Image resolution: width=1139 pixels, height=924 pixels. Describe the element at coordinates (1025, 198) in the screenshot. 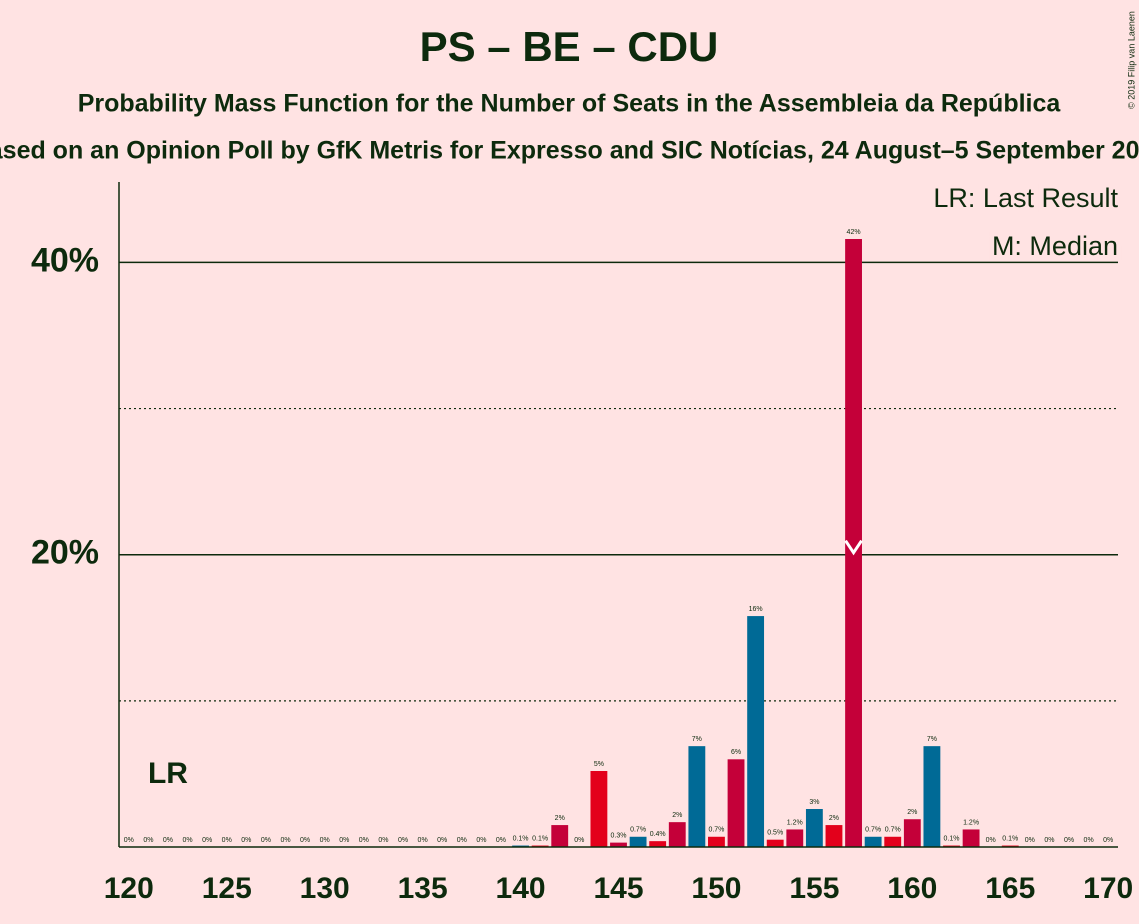

I see `legend-entry: LR: Last Result` at that location.